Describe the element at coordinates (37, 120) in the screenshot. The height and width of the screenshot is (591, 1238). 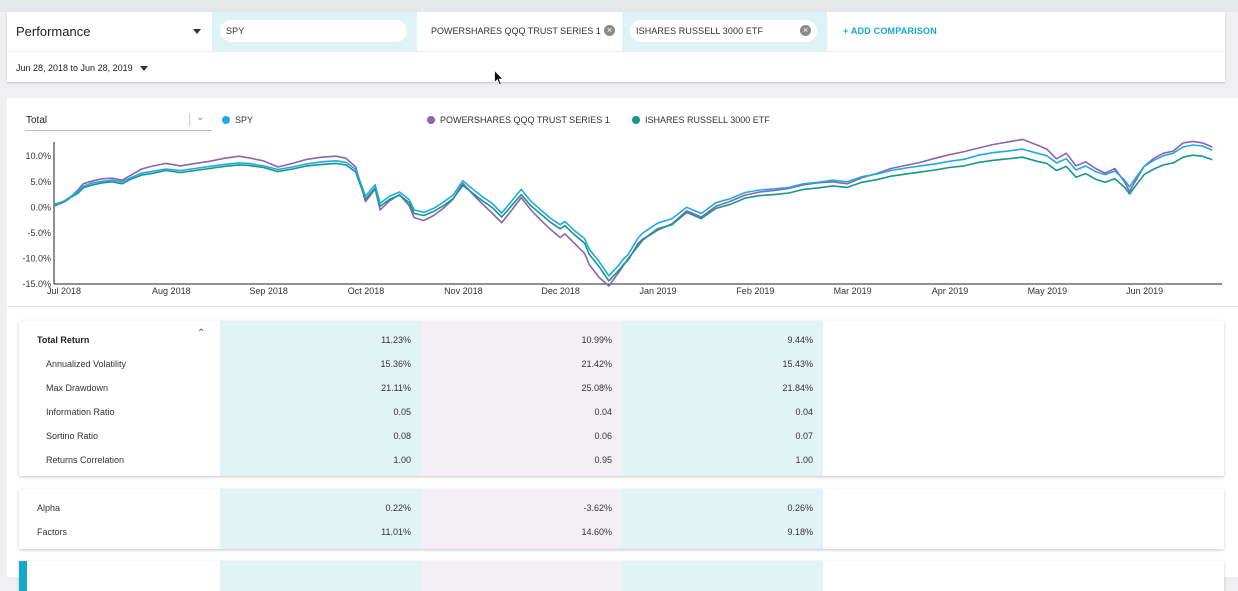
I see `chart-mode-label: Total` at that location.